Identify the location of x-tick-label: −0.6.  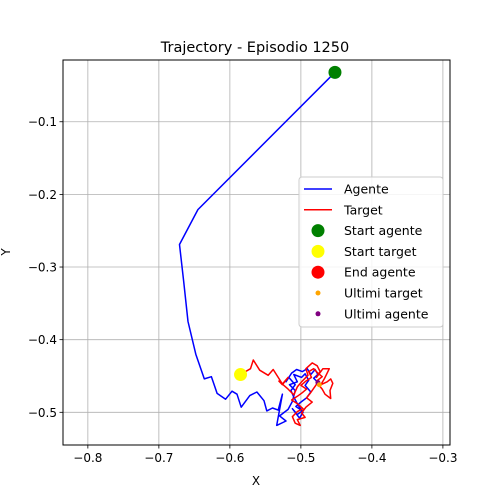
(229, 458).